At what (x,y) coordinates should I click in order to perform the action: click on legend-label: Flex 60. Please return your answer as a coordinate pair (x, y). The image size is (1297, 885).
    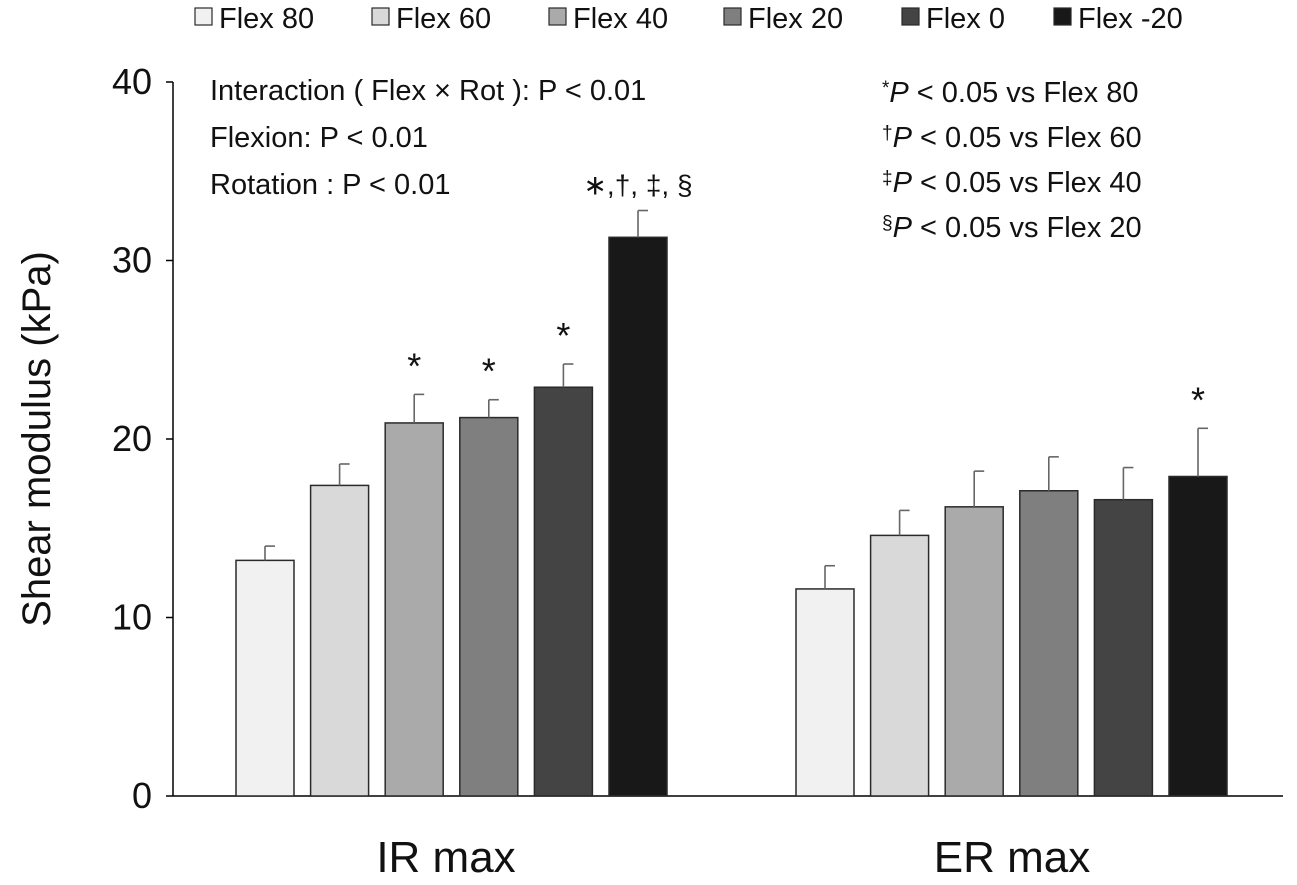
    Looking at the image, I should click on (443, 19).